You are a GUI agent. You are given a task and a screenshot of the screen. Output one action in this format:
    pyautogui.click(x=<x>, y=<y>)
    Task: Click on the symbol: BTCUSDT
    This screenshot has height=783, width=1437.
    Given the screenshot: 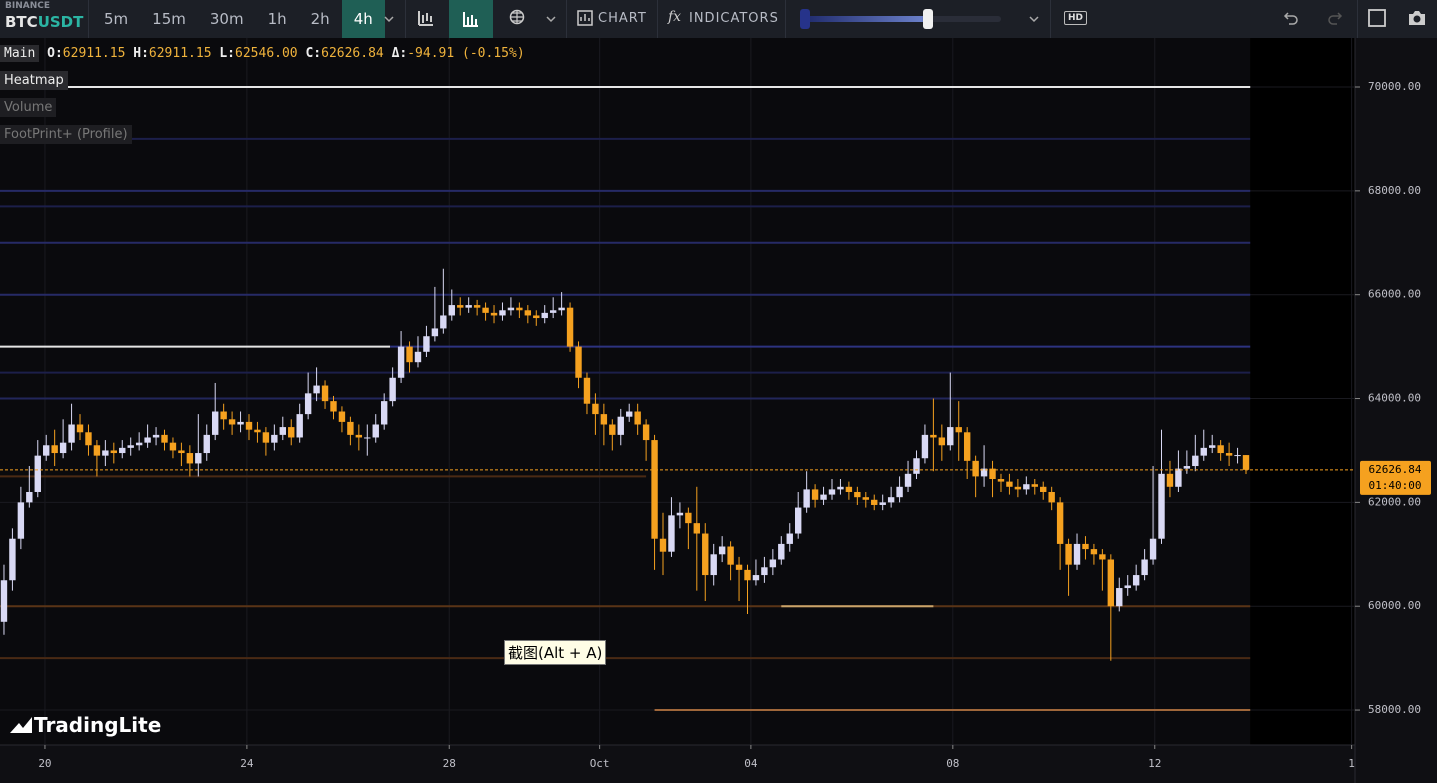 What is the action you would take?
    pyautogui.click(x=44, y=22)
    